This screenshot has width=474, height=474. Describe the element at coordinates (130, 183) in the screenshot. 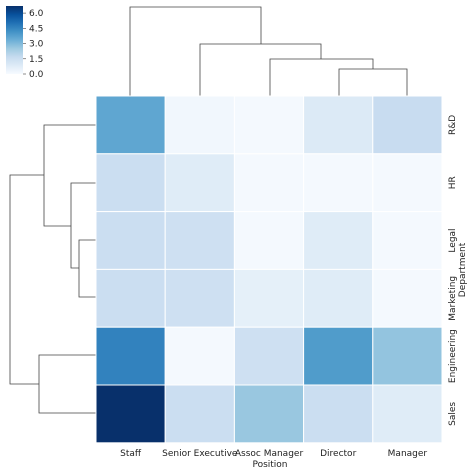

I see `heatmap-cell-hr-staff` at that location.